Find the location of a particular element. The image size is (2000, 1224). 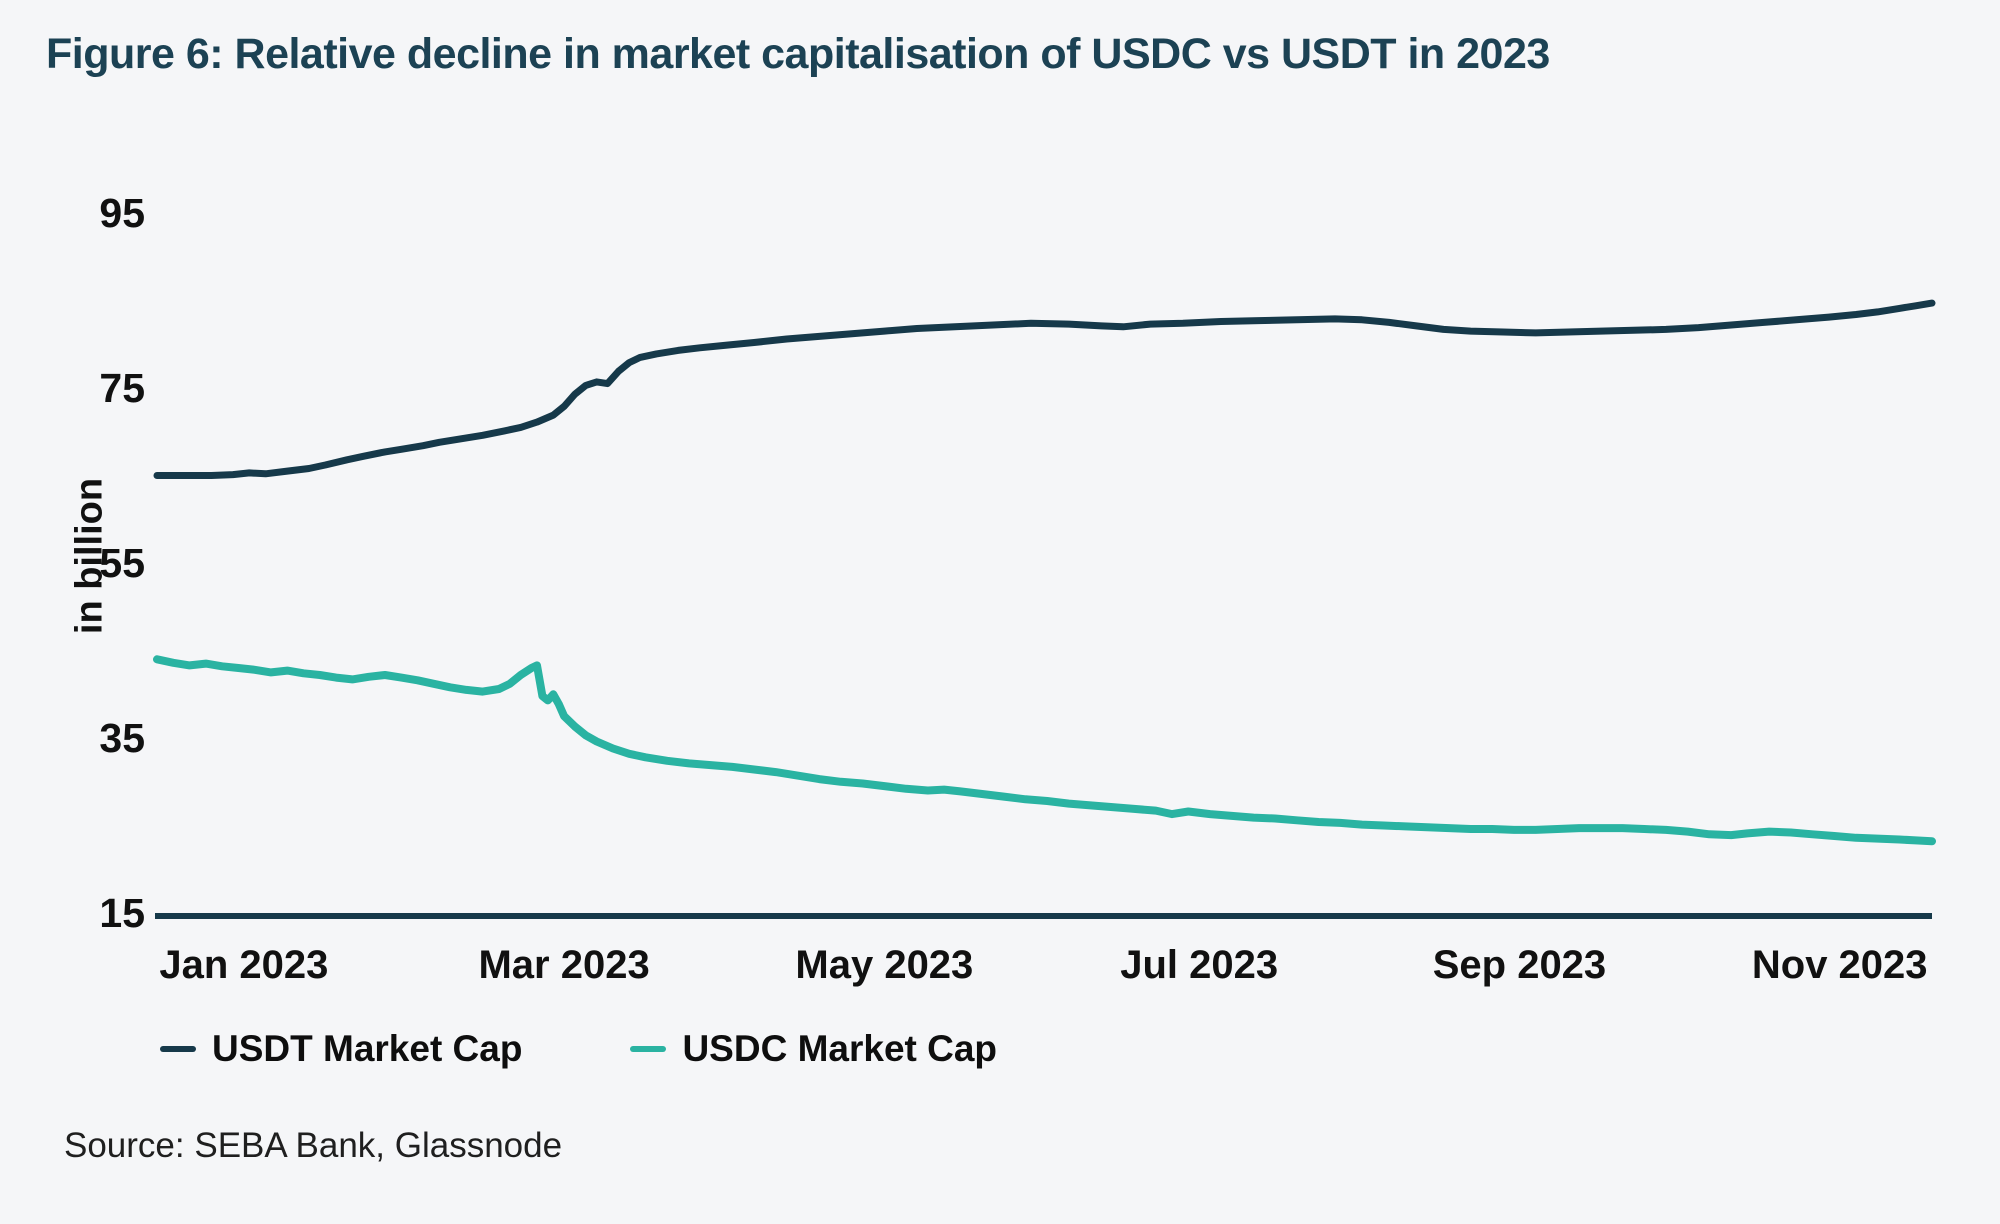

usdt-market-cap-line is located at coordinates (1044, 389).